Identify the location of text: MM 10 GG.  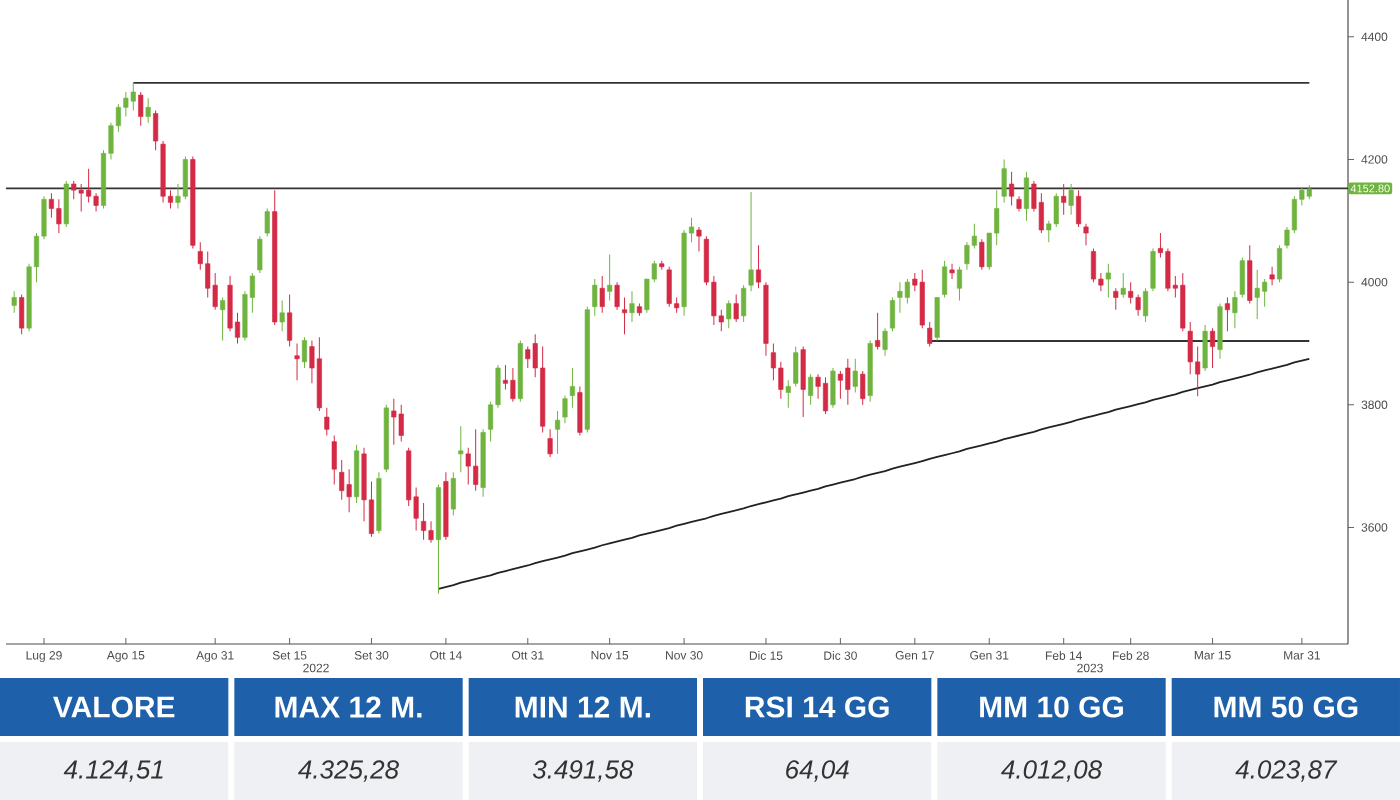
(1051, 707).